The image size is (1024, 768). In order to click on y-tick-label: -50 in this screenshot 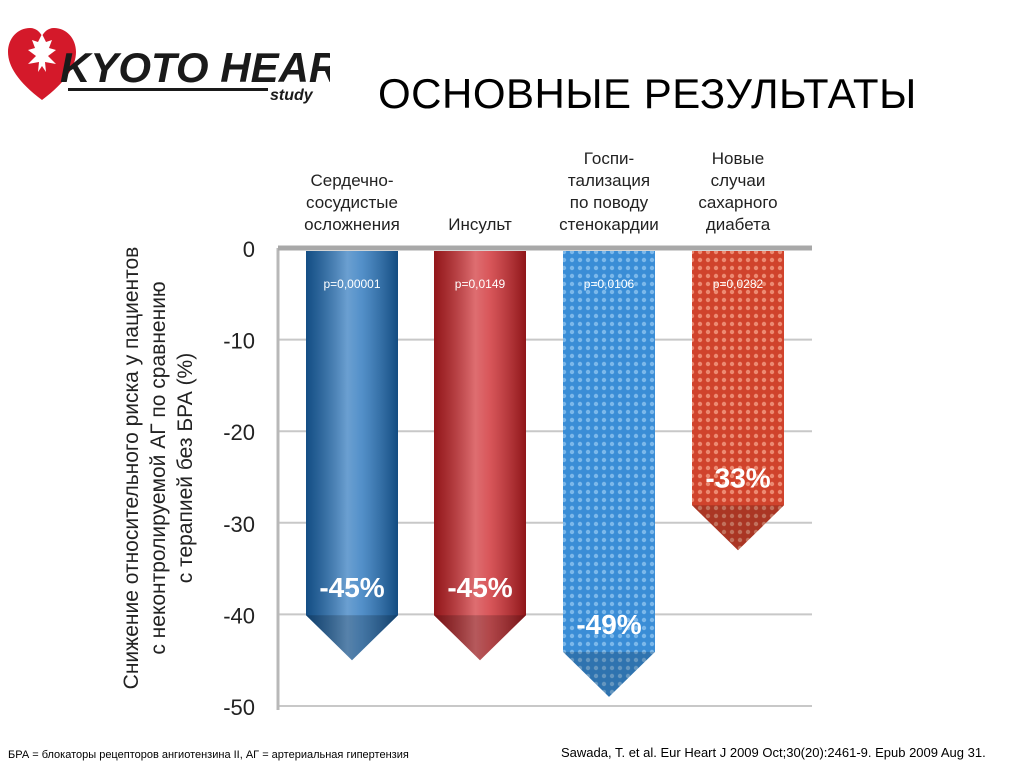, I will do `click(239, 707)`.